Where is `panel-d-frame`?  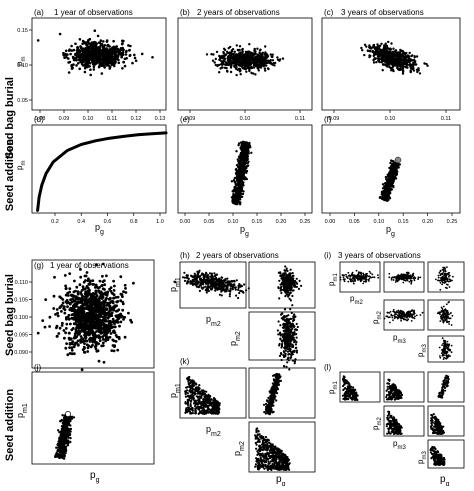
panel-d-frame is located at coordinates (99, 169).